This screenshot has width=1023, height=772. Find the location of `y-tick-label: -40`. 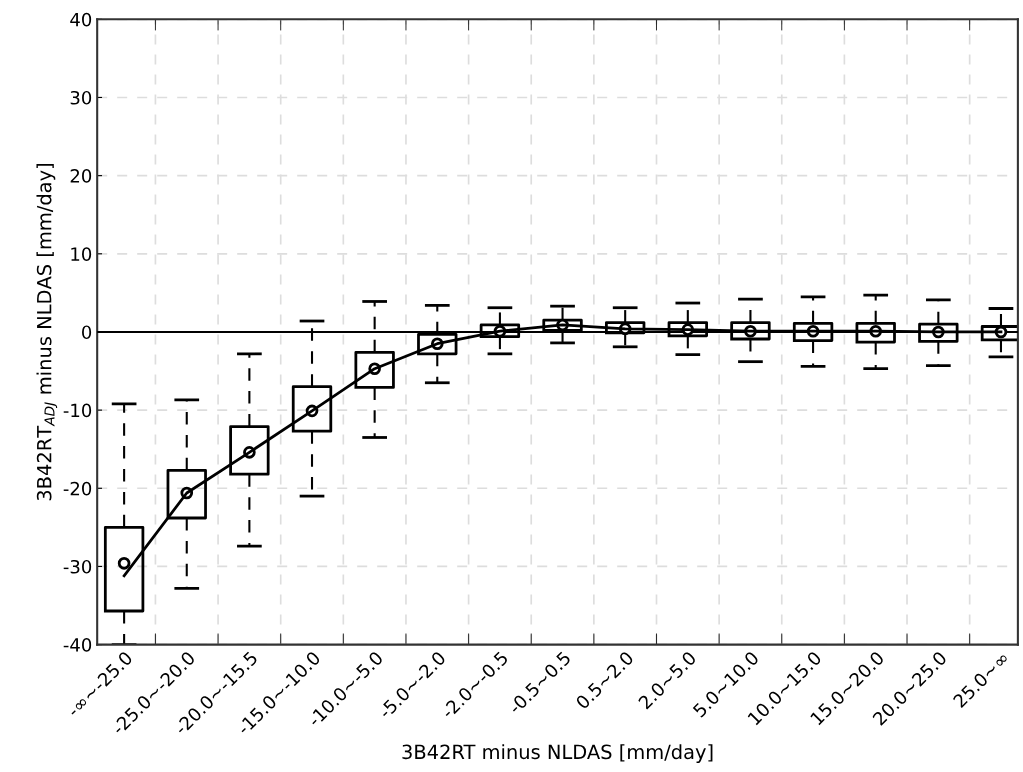

y-tick-label: -40 is located at coordinates (77, 645).